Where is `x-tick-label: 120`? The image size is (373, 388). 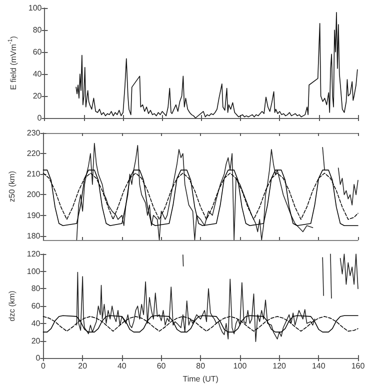
x-tick-label: 120 is located at coordinates (279, 366).